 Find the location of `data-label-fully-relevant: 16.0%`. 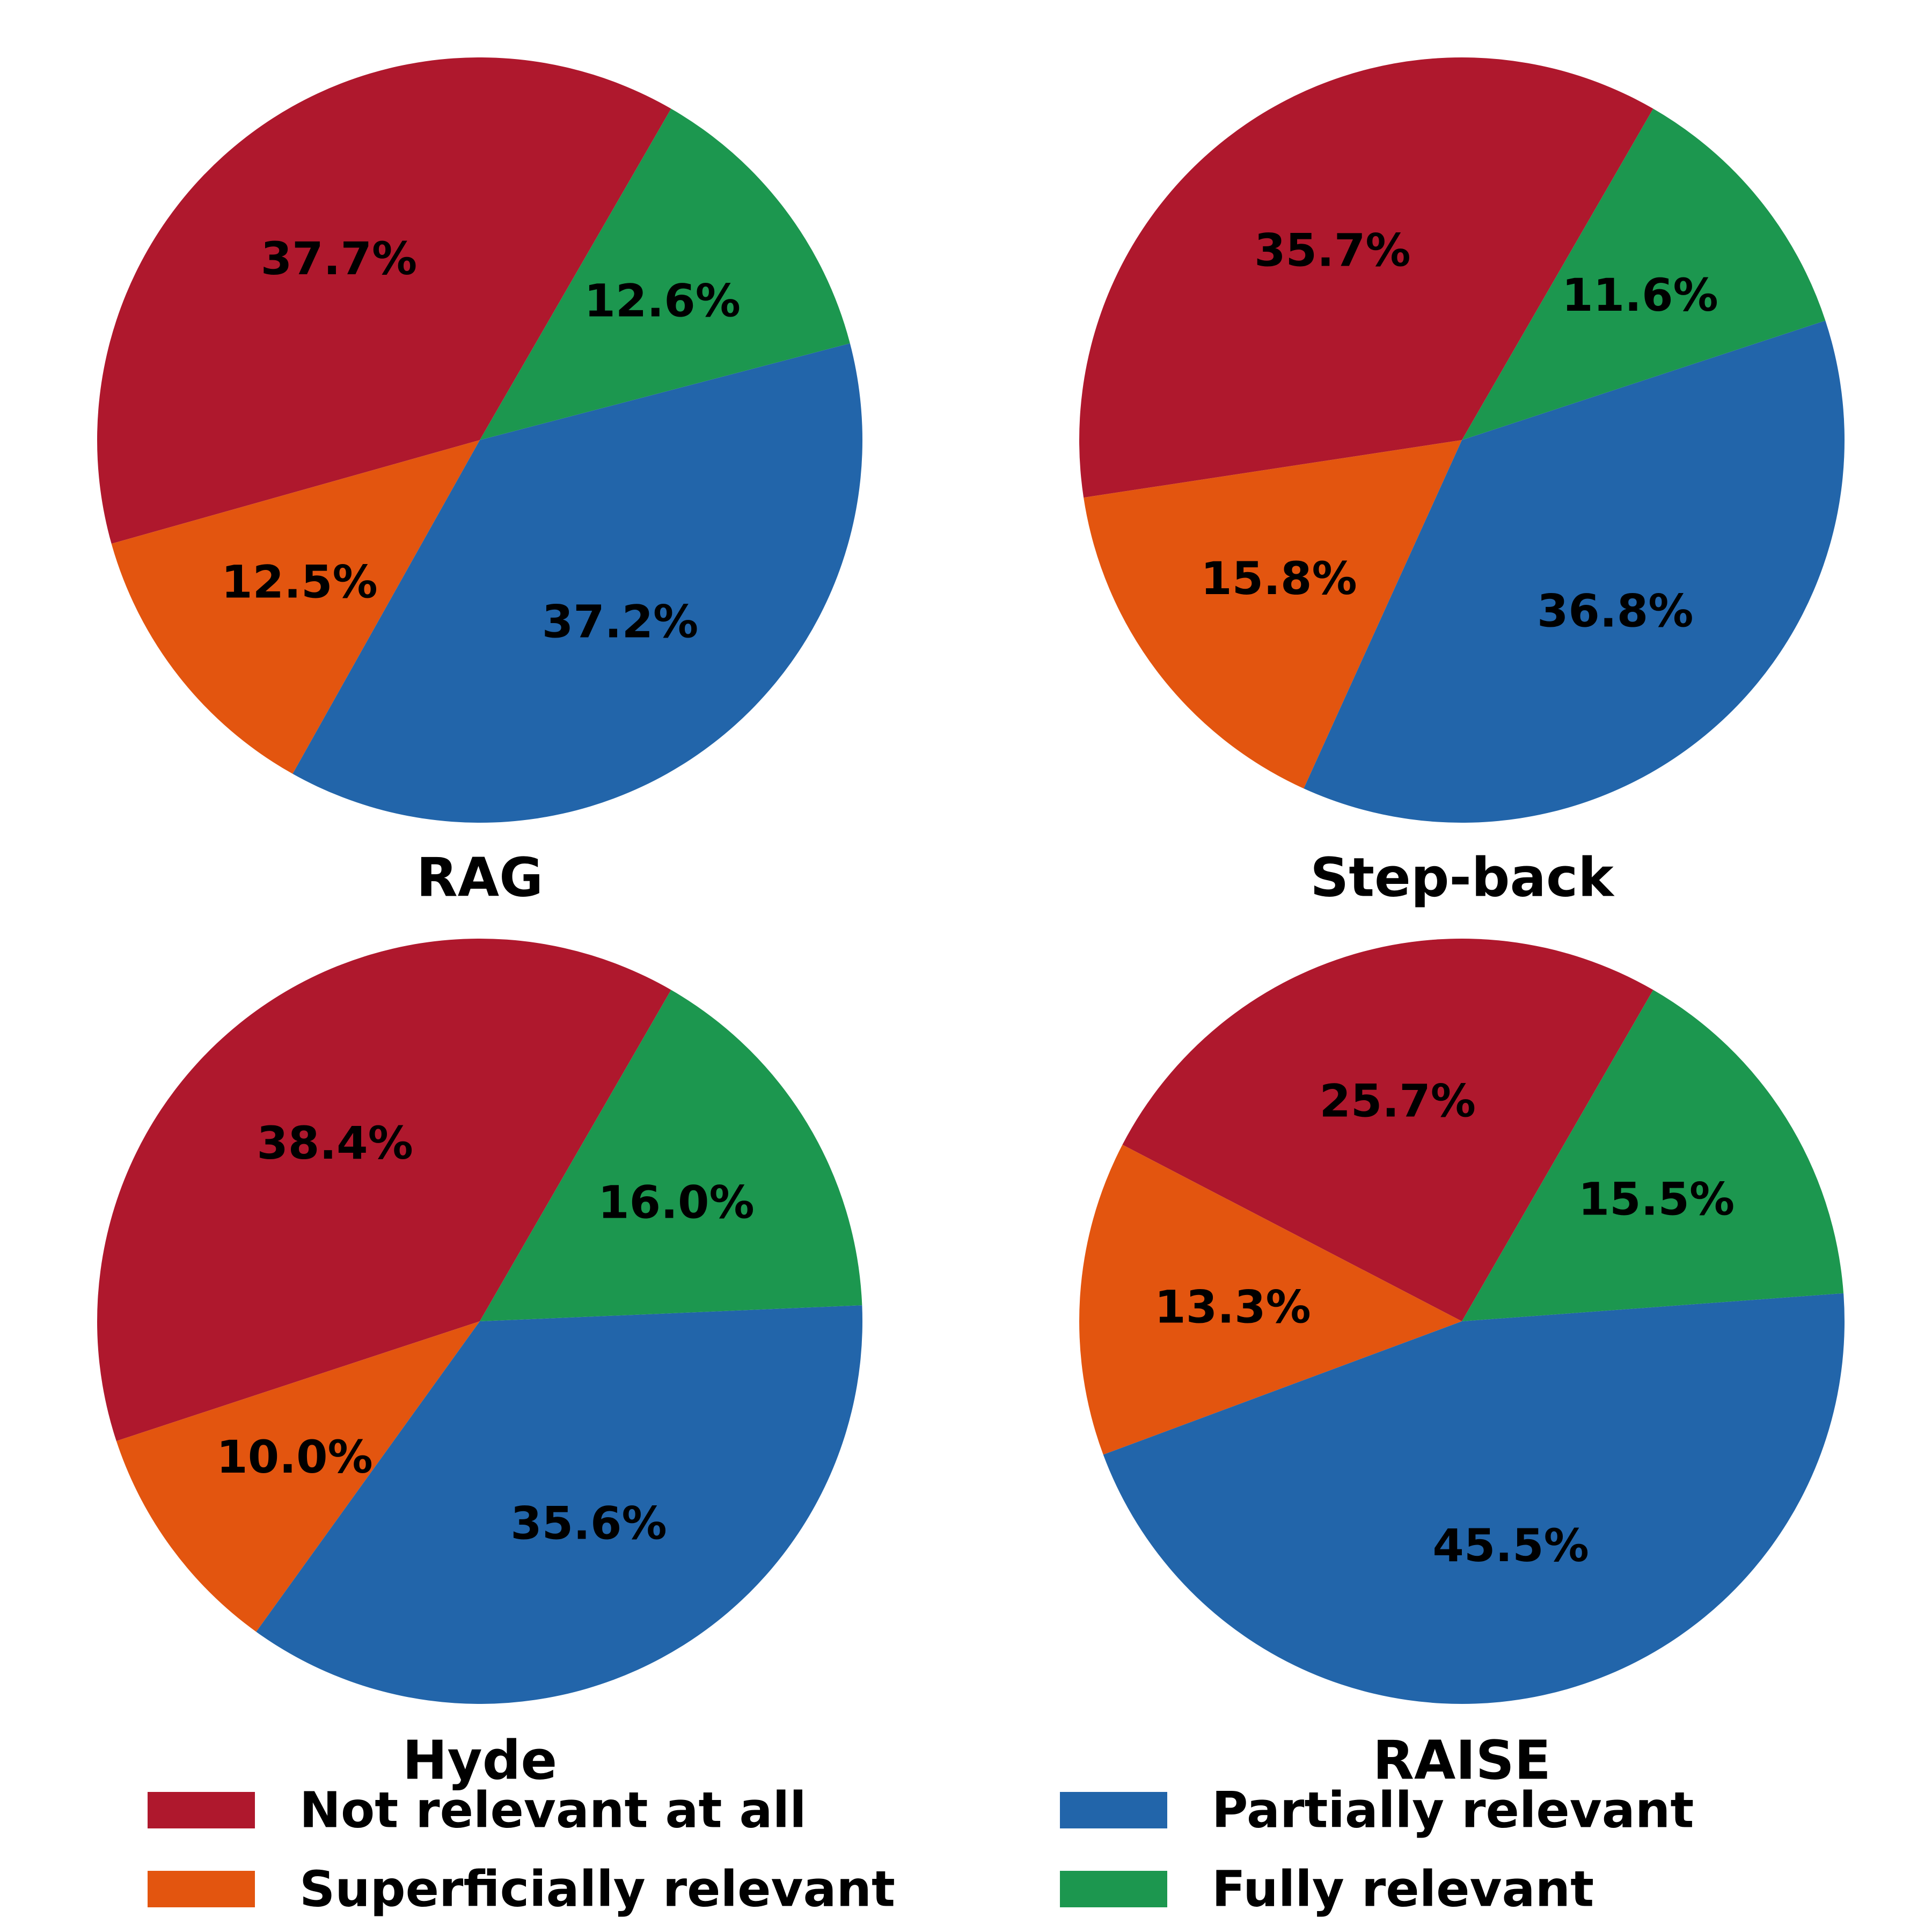

data-label-fully-relevant: 16.0% is located at coordinates (676, 1202).